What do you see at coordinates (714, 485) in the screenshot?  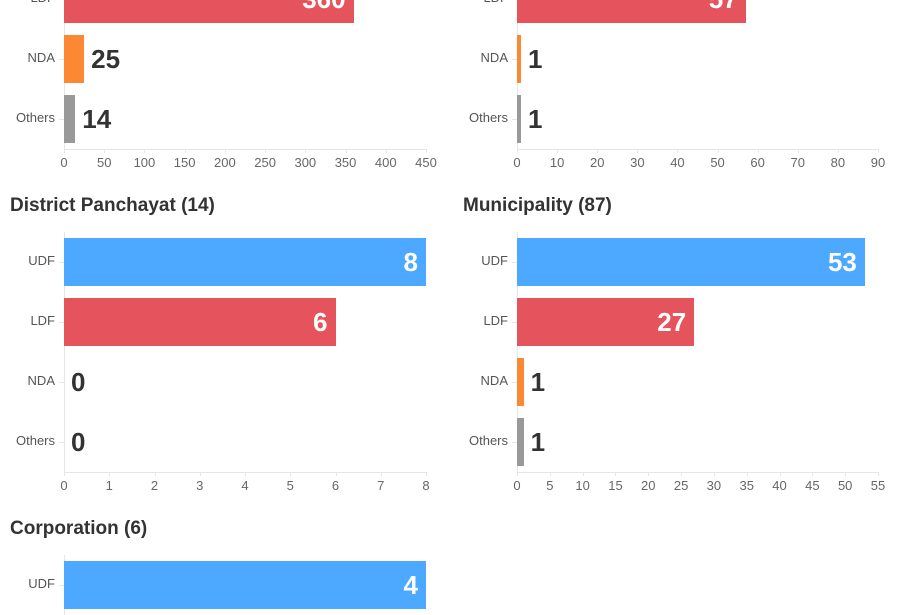 I see `x-tick-label: 30` at bounding box center [714, 485].